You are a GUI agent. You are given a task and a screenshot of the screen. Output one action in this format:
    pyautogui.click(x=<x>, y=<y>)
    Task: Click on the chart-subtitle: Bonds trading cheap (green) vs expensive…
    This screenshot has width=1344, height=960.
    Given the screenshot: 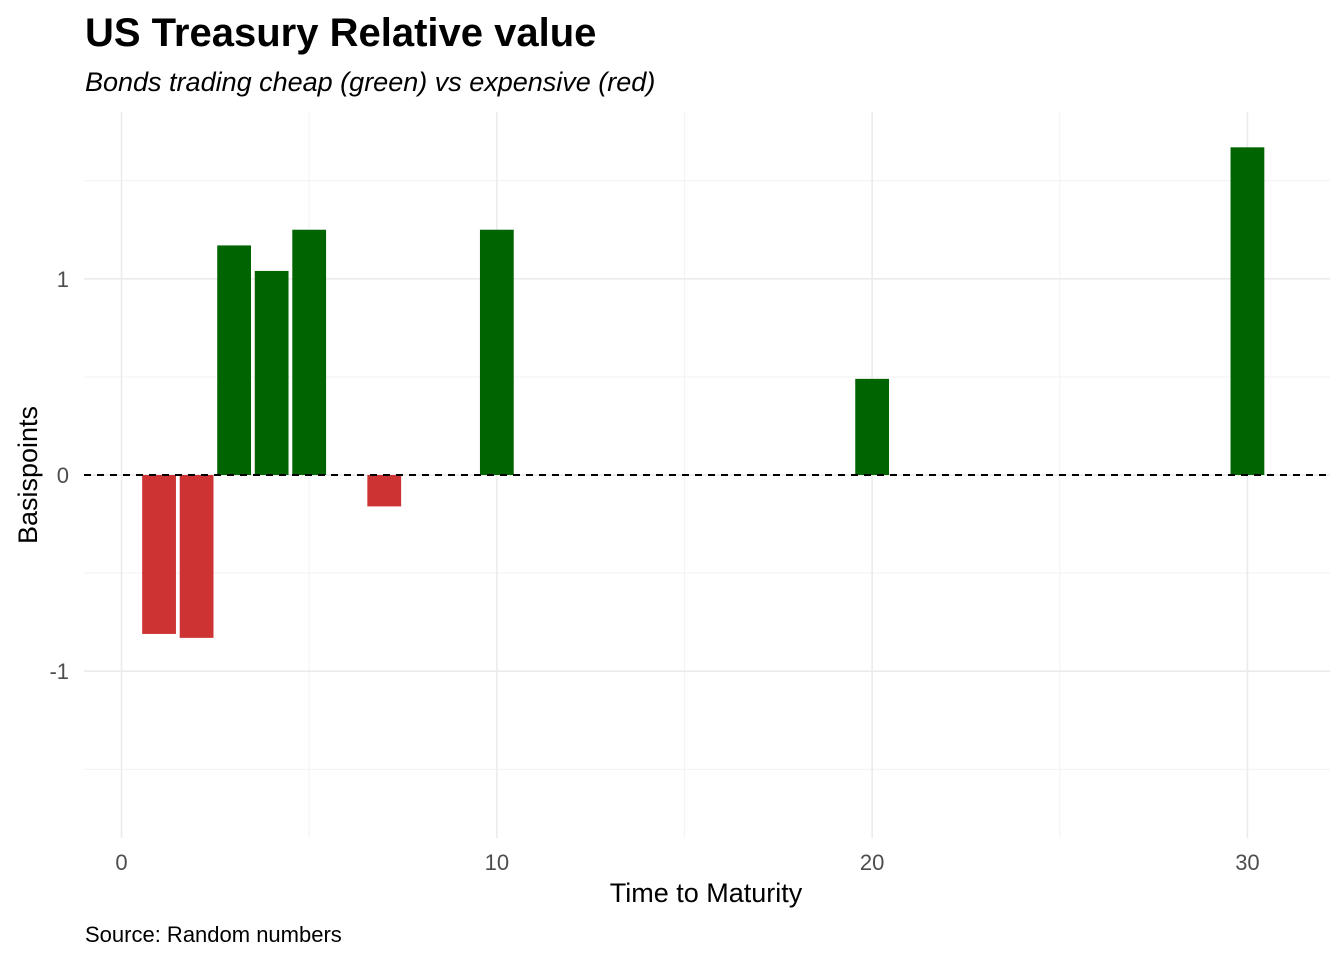 What is the action you would take?
    pyautogui.click(x=370, y=82)
    